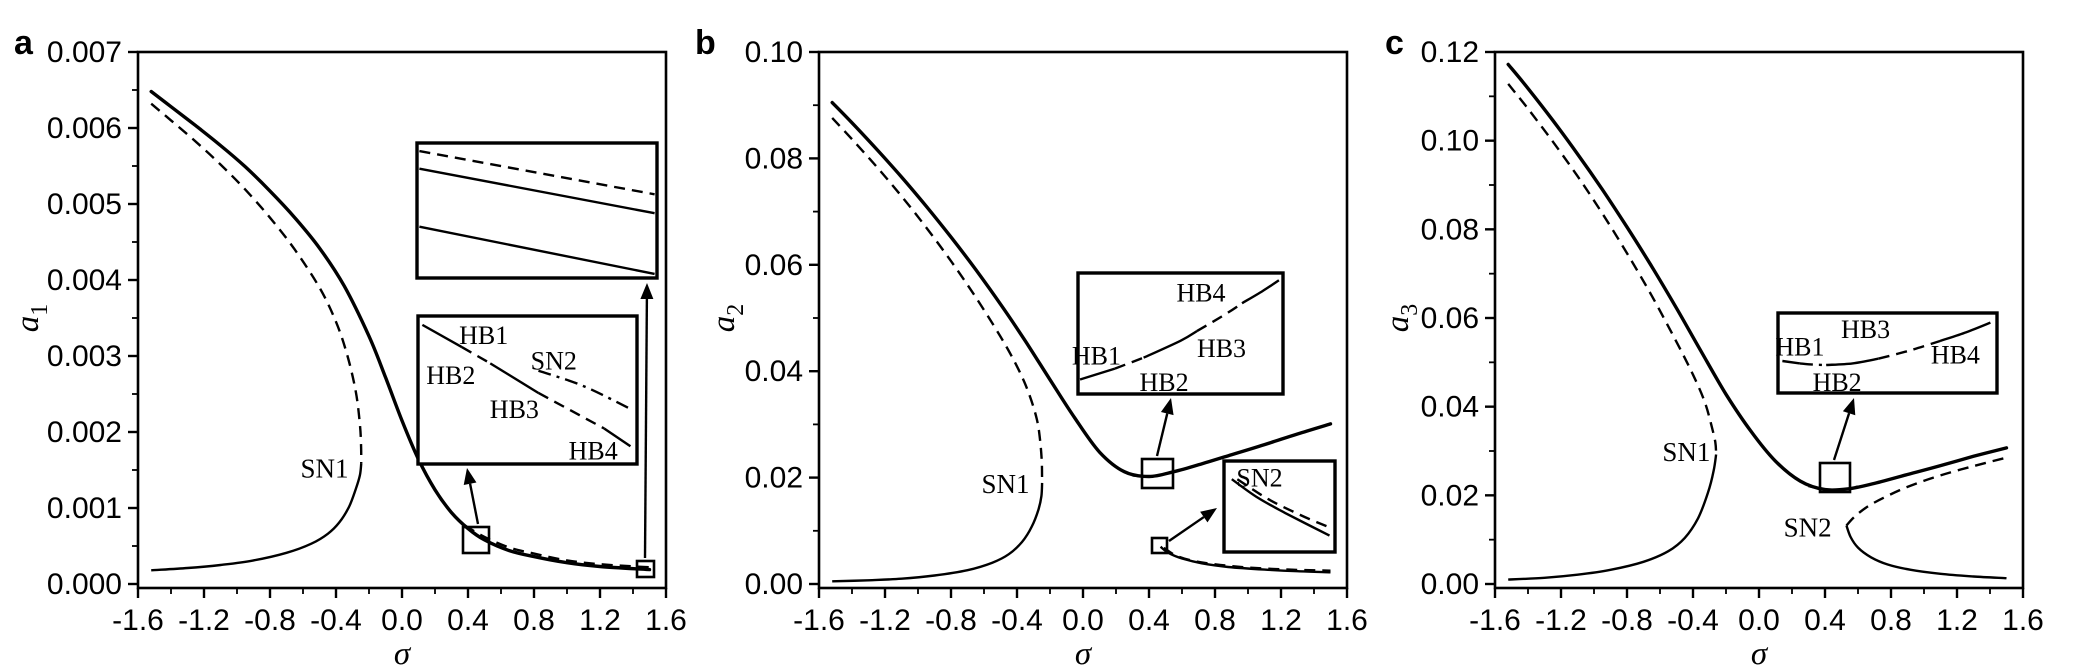  What do you see at coordinates (84, 128) in the screenshot?
I see `y-tick-label: 0.006` at bounding box center [84, 128].